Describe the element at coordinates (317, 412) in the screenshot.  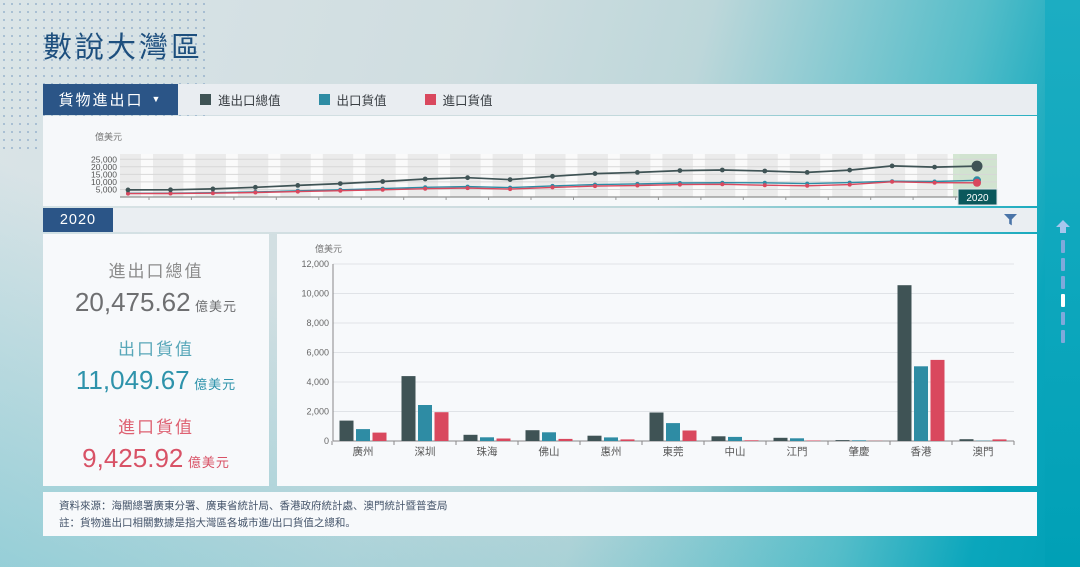
I see `svg-text: 2,000` at that location.